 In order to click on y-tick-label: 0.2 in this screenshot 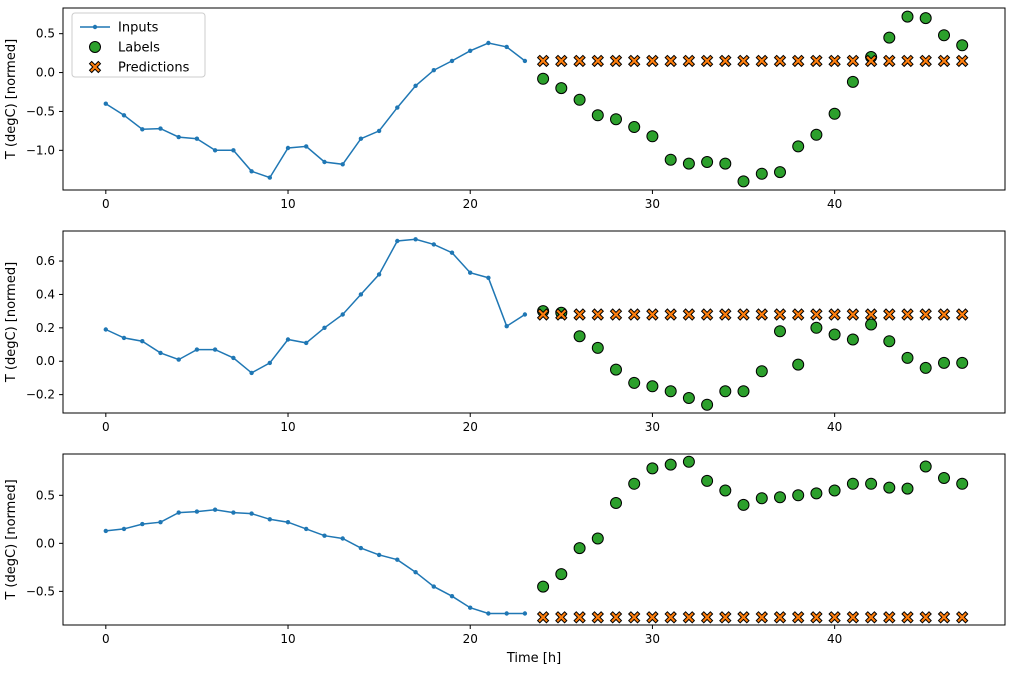, I will do `click(45, 328)`.